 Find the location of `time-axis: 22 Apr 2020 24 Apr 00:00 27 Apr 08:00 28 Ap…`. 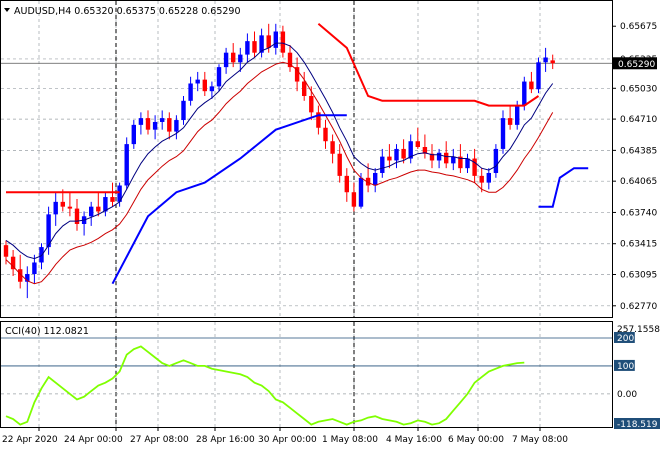

time-axis: 22 Apr 2020 24 Apr 00:00 27 Apr 08:00 28 Ap… is located at coordinates (285, 436).